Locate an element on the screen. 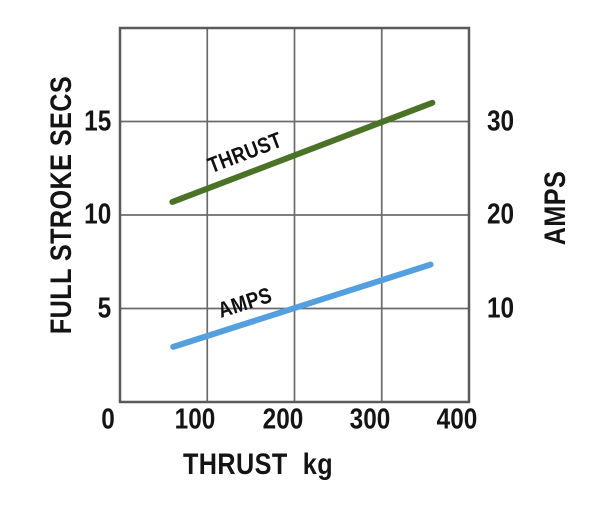  amps-line is located at coordinates (302, 305).